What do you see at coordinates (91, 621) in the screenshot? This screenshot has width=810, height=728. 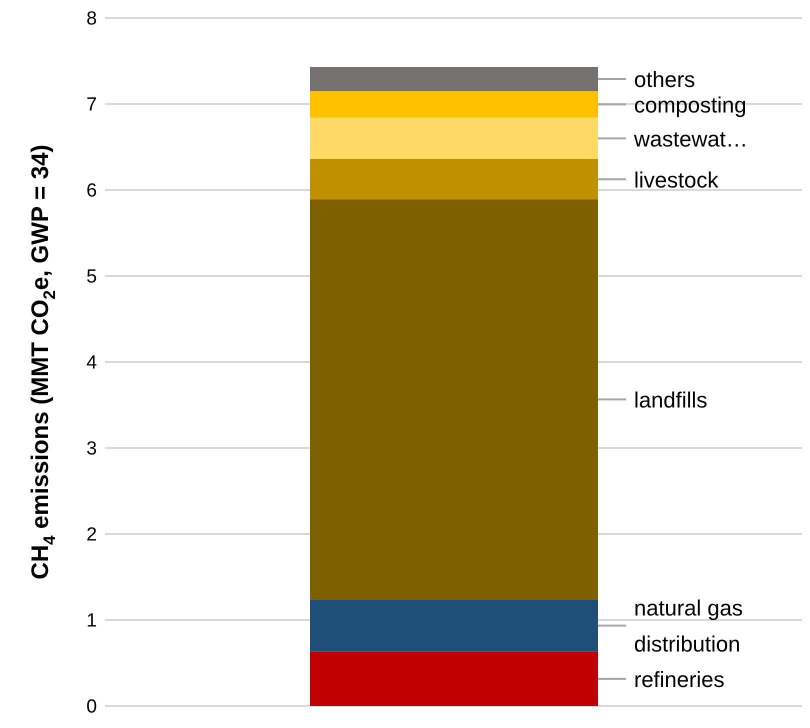 I see `y-tick-label: 1` at bounding box center [91, 621].